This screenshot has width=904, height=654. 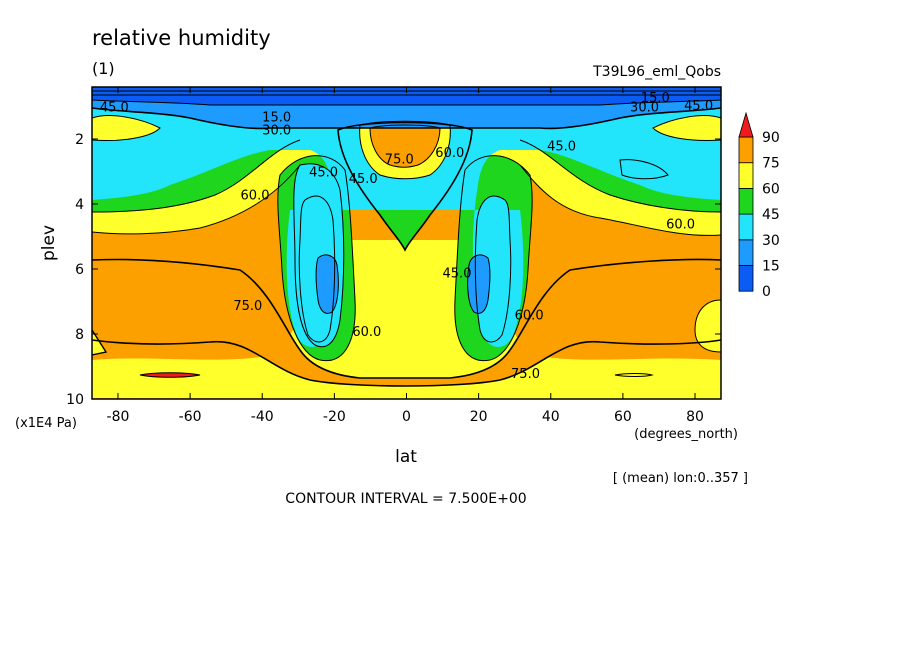 I want to click on colorbar-label: 60, so click(x=771, y=189).